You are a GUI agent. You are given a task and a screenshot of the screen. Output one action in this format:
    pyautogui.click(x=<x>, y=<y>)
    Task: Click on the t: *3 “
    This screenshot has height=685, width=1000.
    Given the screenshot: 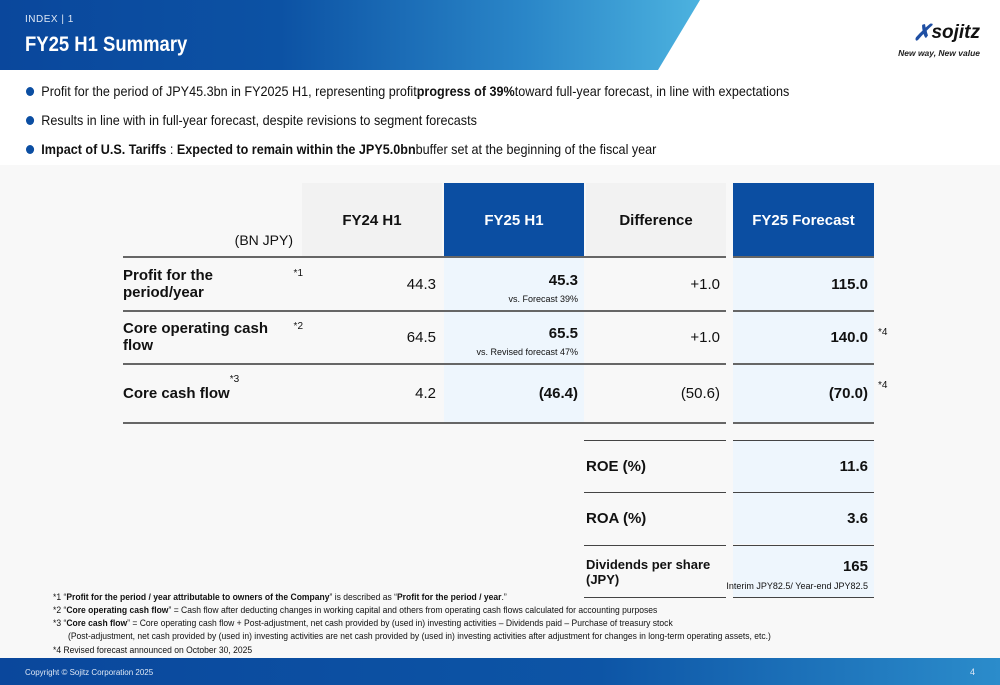 What is the action you would take?
    pyautogui.click(x=60, y=623)
    